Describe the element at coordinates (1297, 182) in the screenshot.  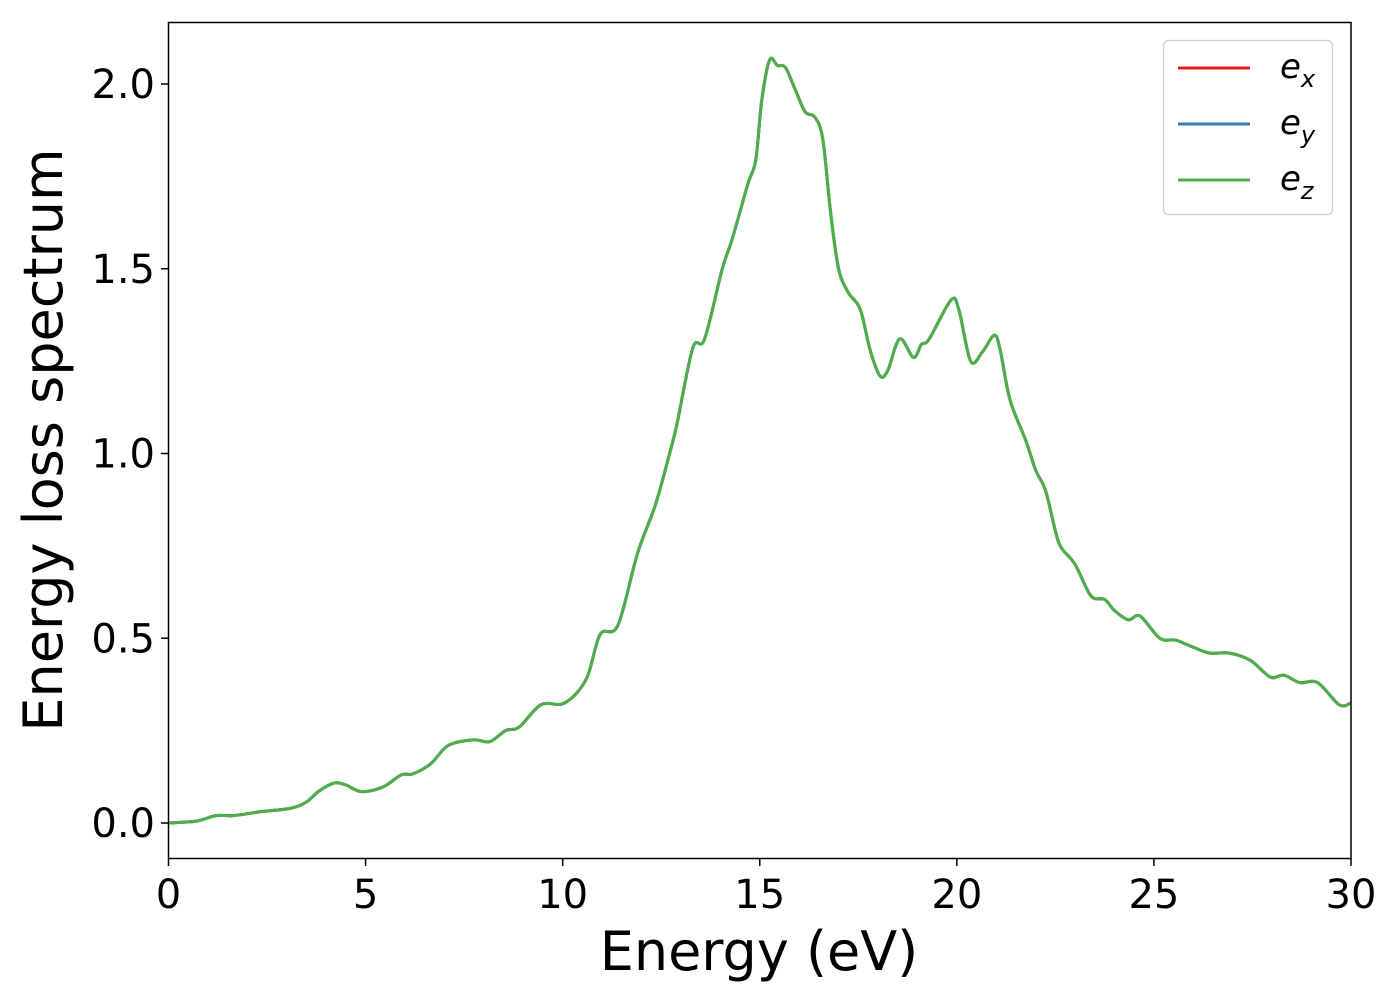
I see `legend-label-ez: ez` at that location.